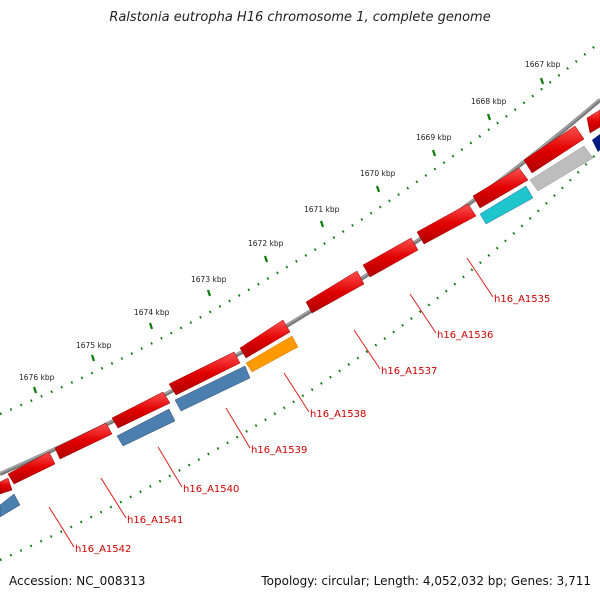 This screenshot has width=600, height=600. I want to click on gene-label: h16_A1536, so click(465, 335).